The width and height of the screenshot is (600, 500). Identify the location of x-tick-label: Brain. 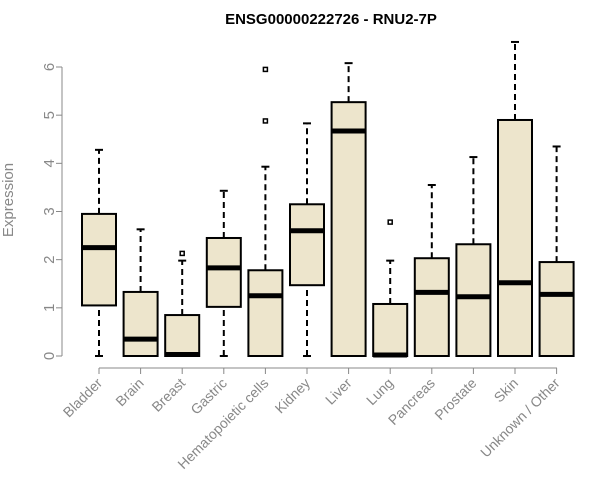
(129, 392).